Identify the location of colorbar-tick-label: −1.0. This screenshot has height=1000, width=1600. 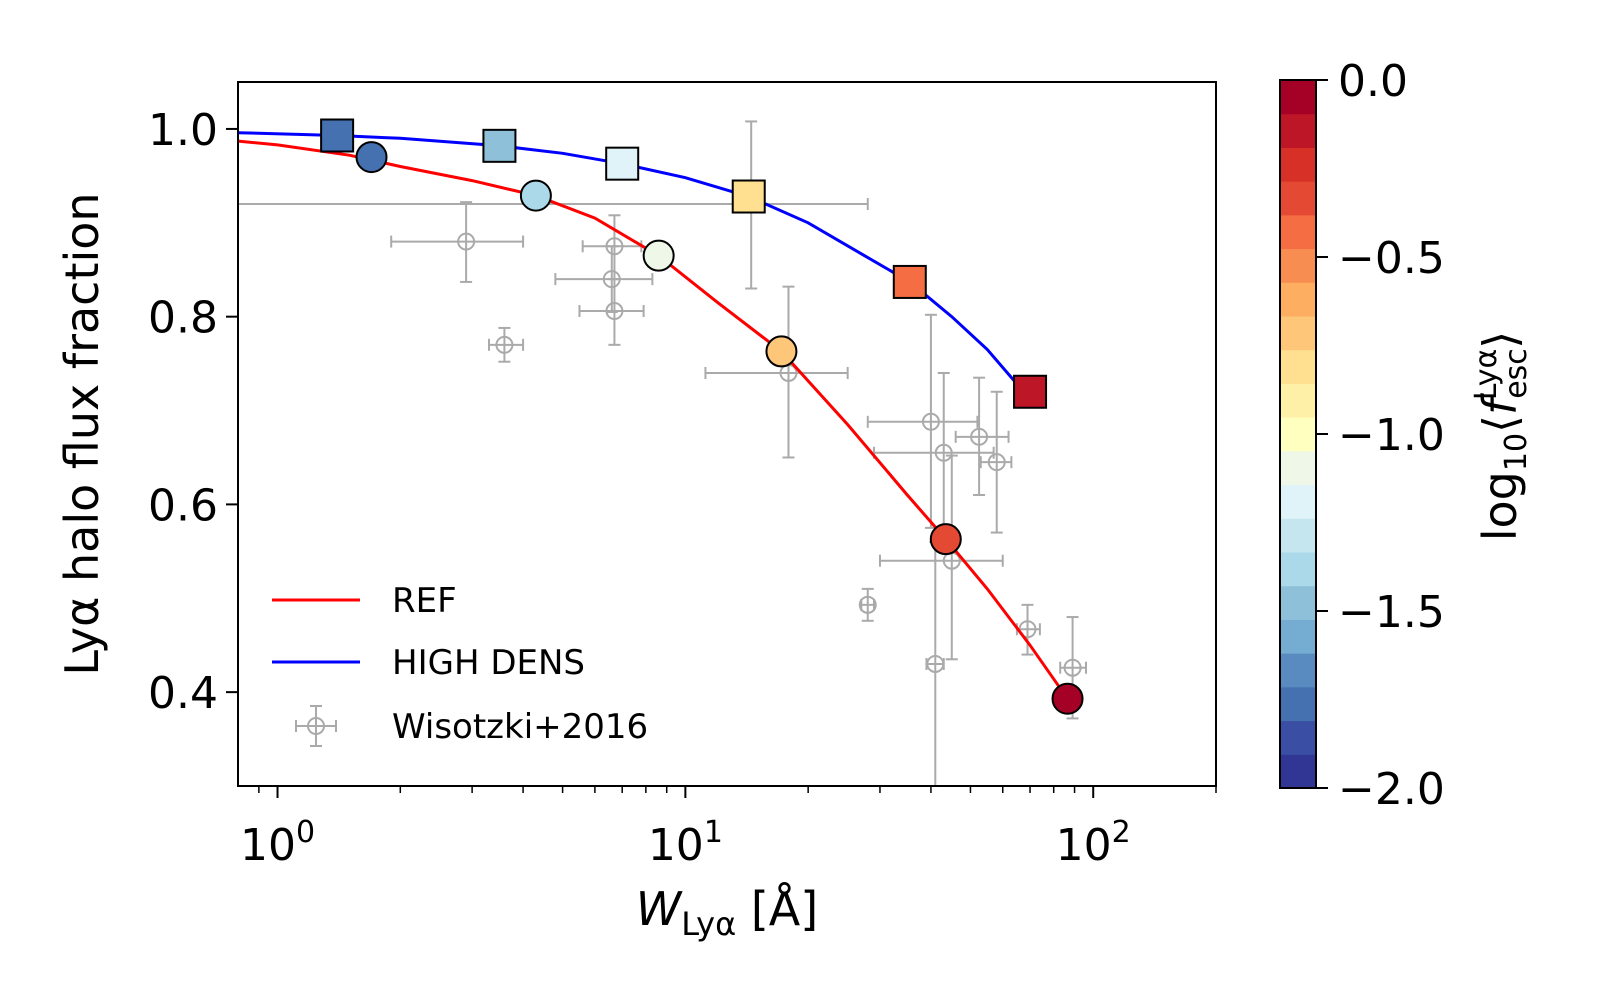
(1391, 435).